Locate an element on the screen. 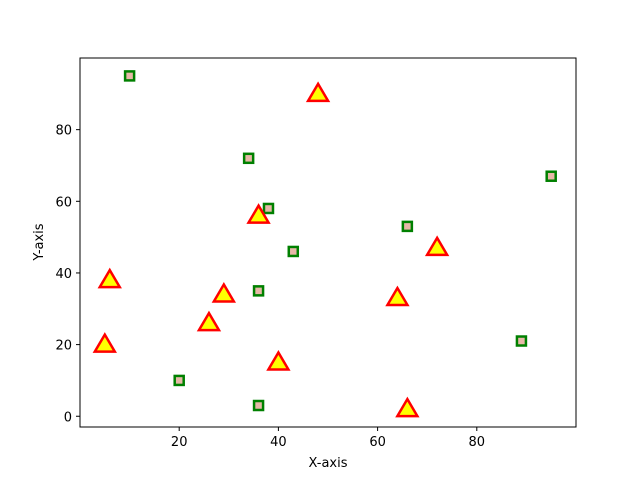 This screenshot has width=640, height=480. y-tick-label: 20 is located at coordinates (63, 346).